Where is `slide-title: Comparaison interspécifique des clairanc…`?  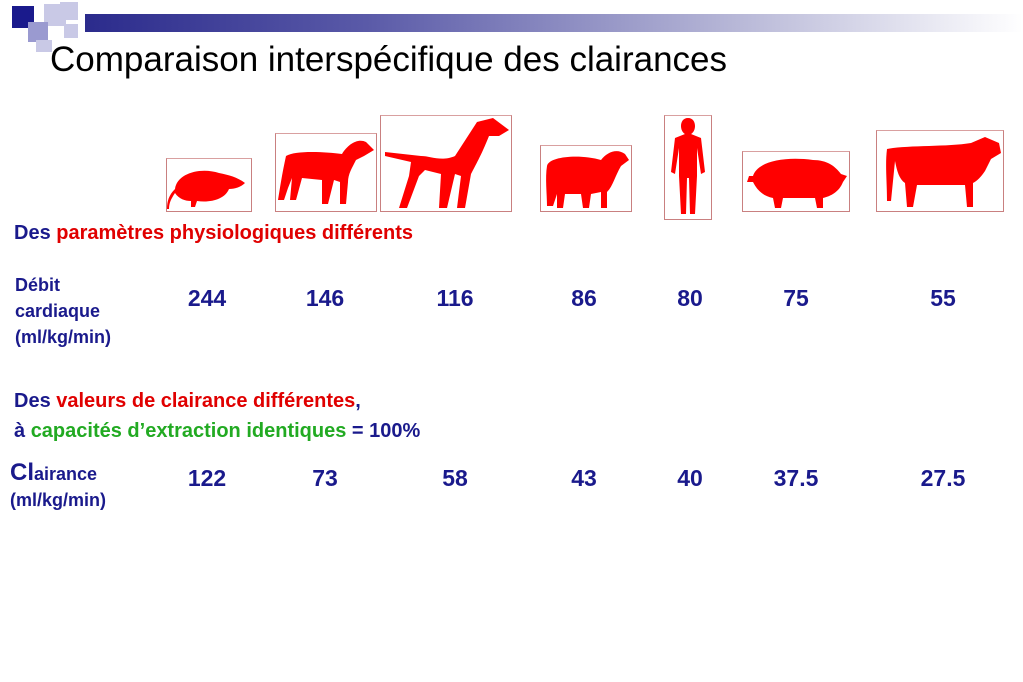 slide-title: Comparaison interspécifique des clairanc… is located at coordinates (389, 59).